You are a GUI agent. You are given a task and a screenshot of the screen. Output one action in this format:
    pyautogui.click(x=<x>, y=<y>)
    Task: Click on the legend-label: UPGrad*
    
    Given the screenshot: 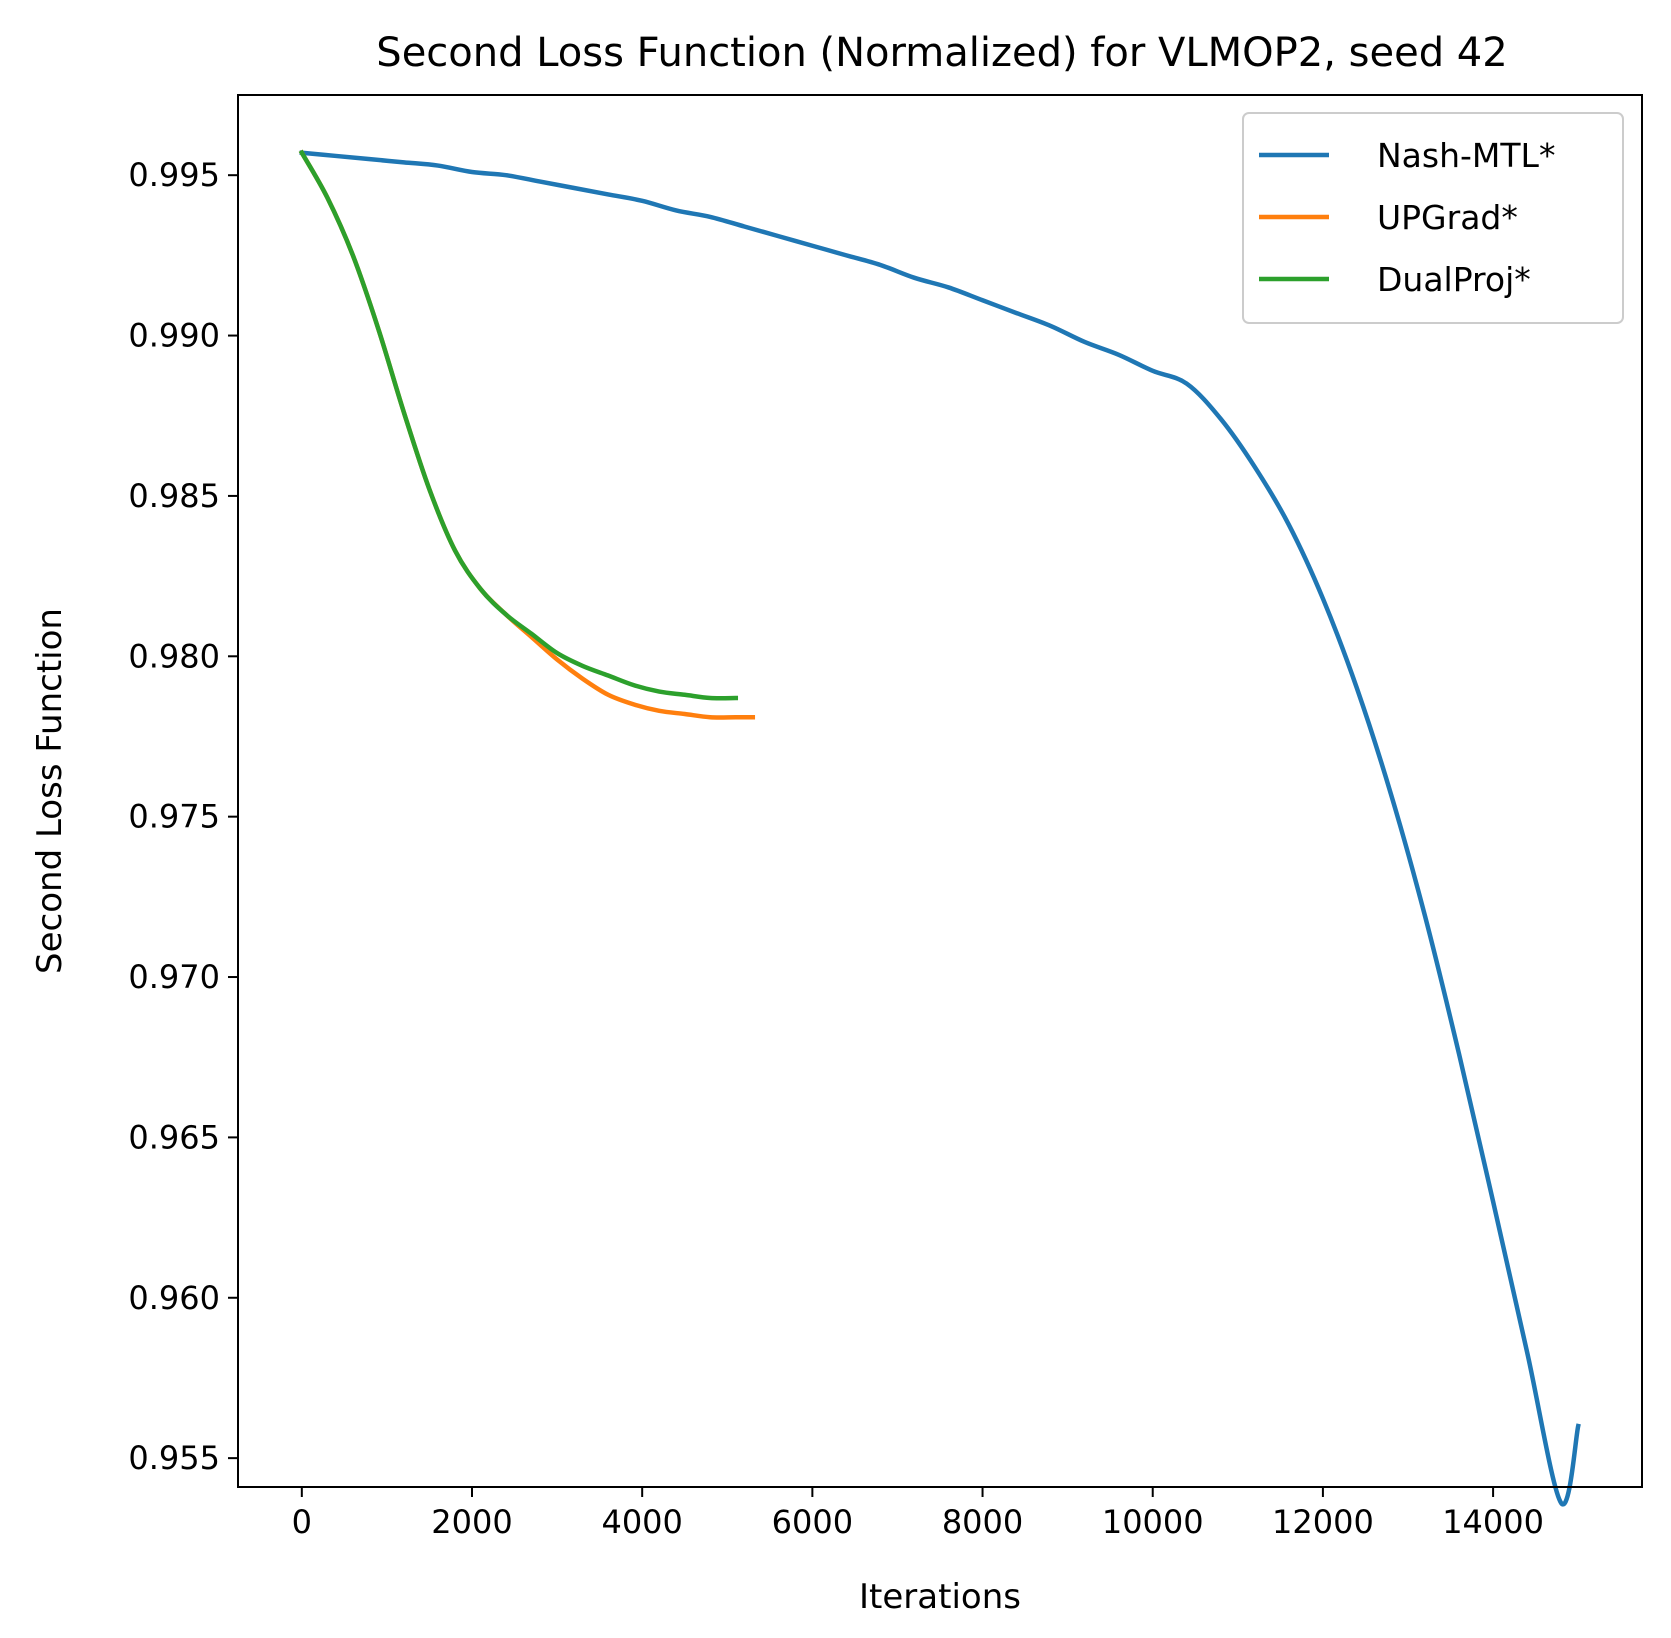 What is the action you would take?
    pyautogui.click(x=1447, y=217)
    